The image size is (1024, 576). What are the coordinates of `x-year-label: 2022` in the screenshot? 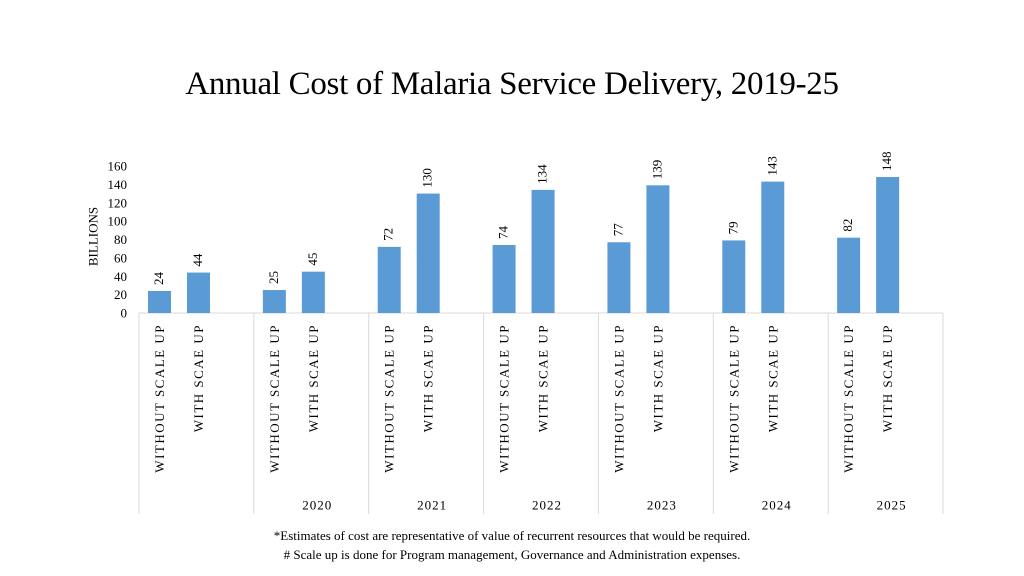 It's located at (547, 505).